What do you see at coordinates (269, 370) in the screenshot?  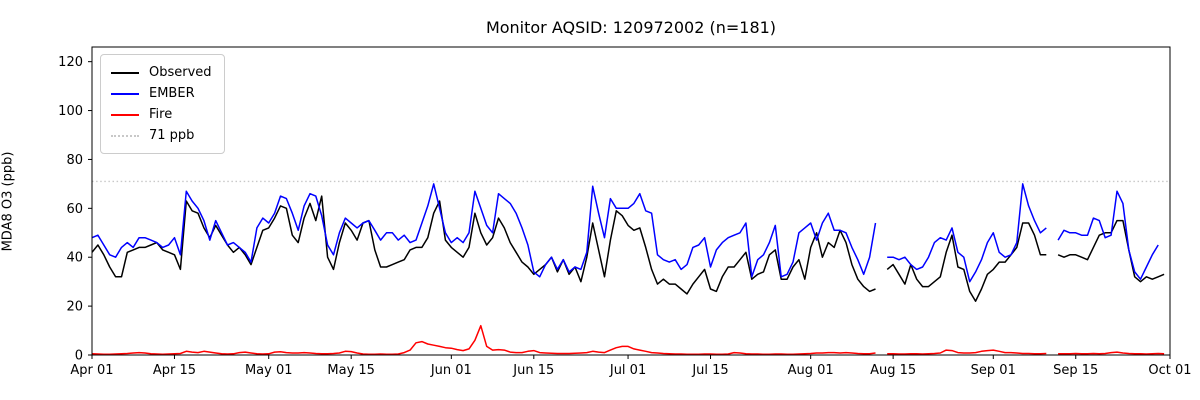 I see `x-tick-label: May 01` at bounding box center [269, 370].